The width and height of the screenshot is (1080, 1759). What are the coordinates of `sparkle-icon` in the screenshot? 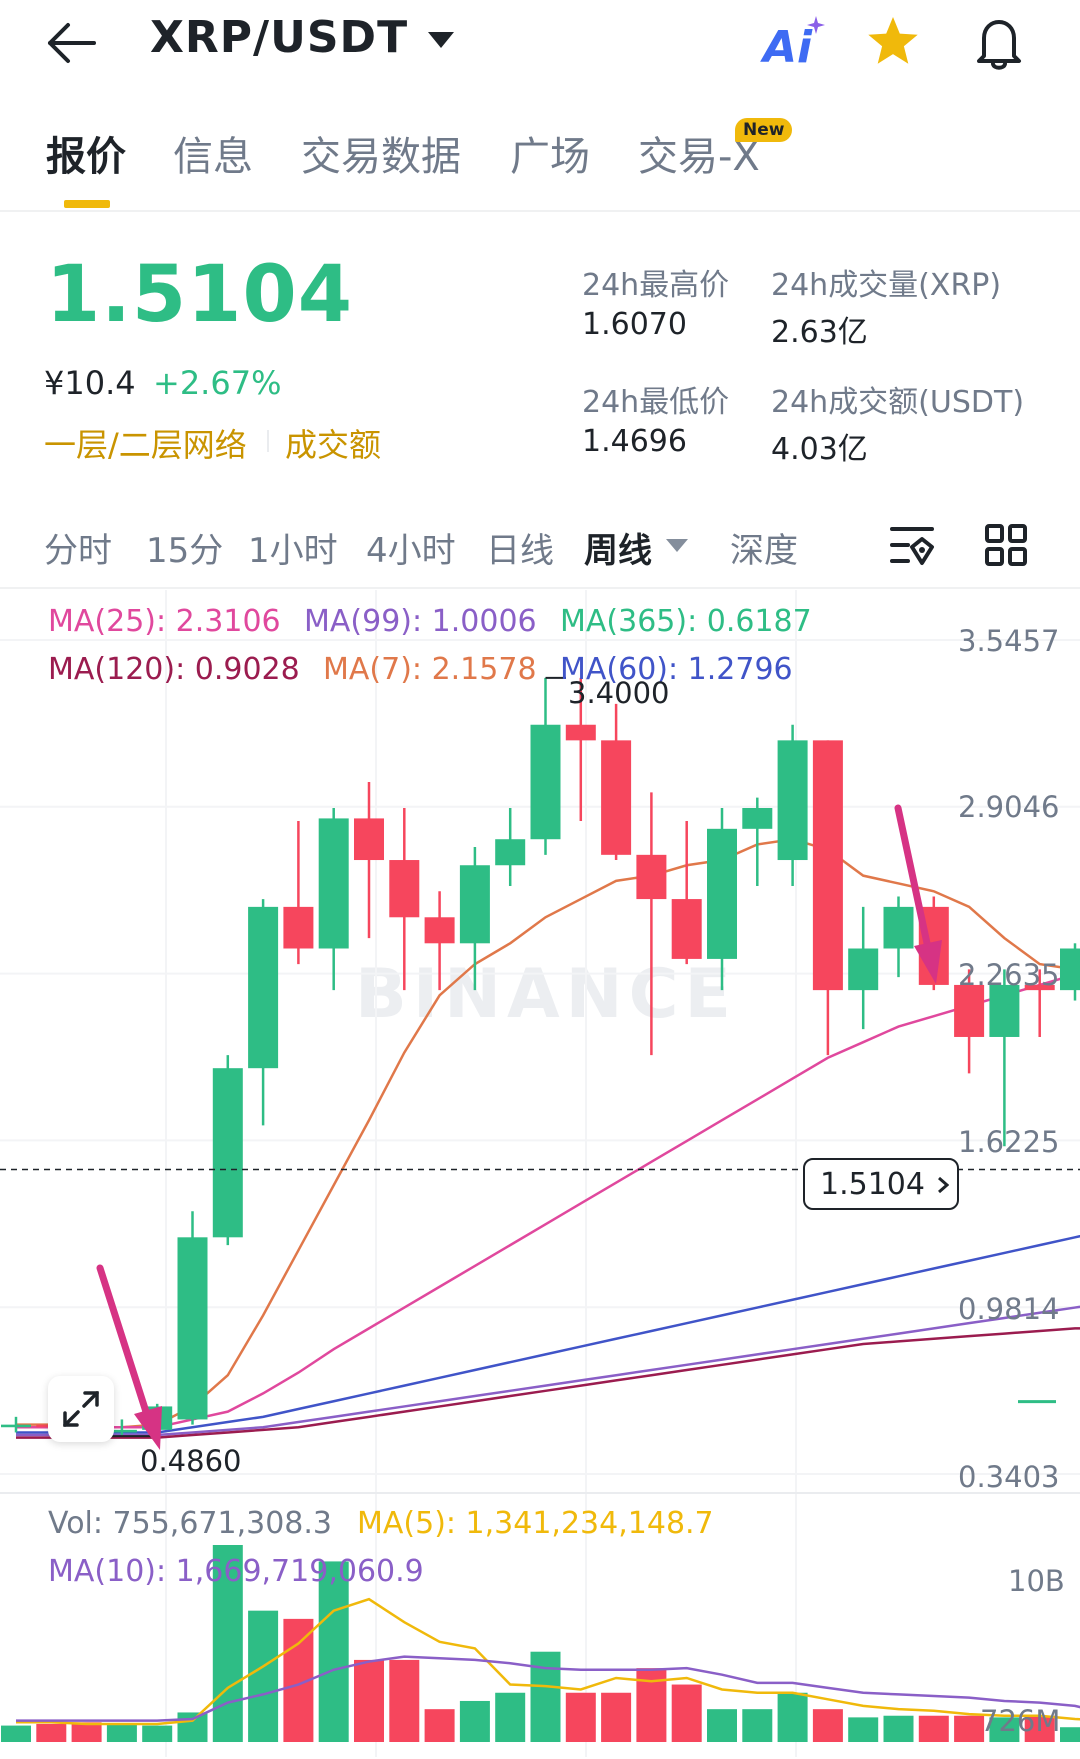 It's located at (816, 25).